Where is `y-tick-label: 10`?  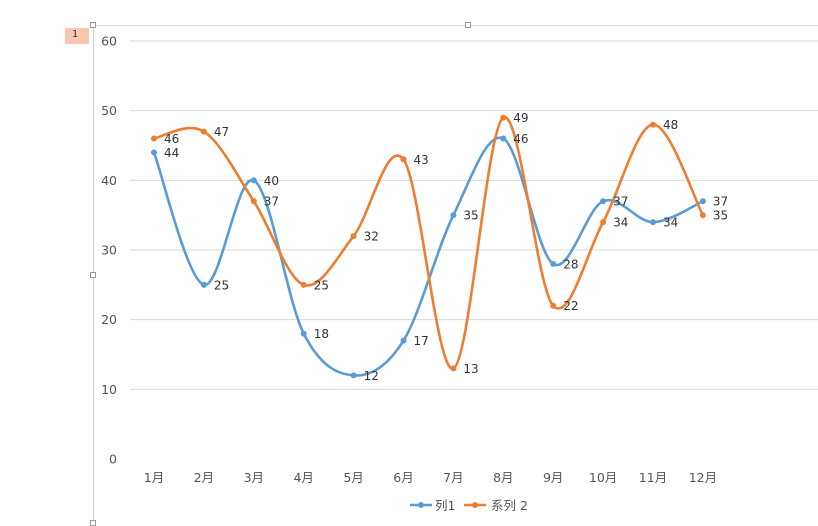
y-tick-label: 10 is located at coordinates (109, 389).